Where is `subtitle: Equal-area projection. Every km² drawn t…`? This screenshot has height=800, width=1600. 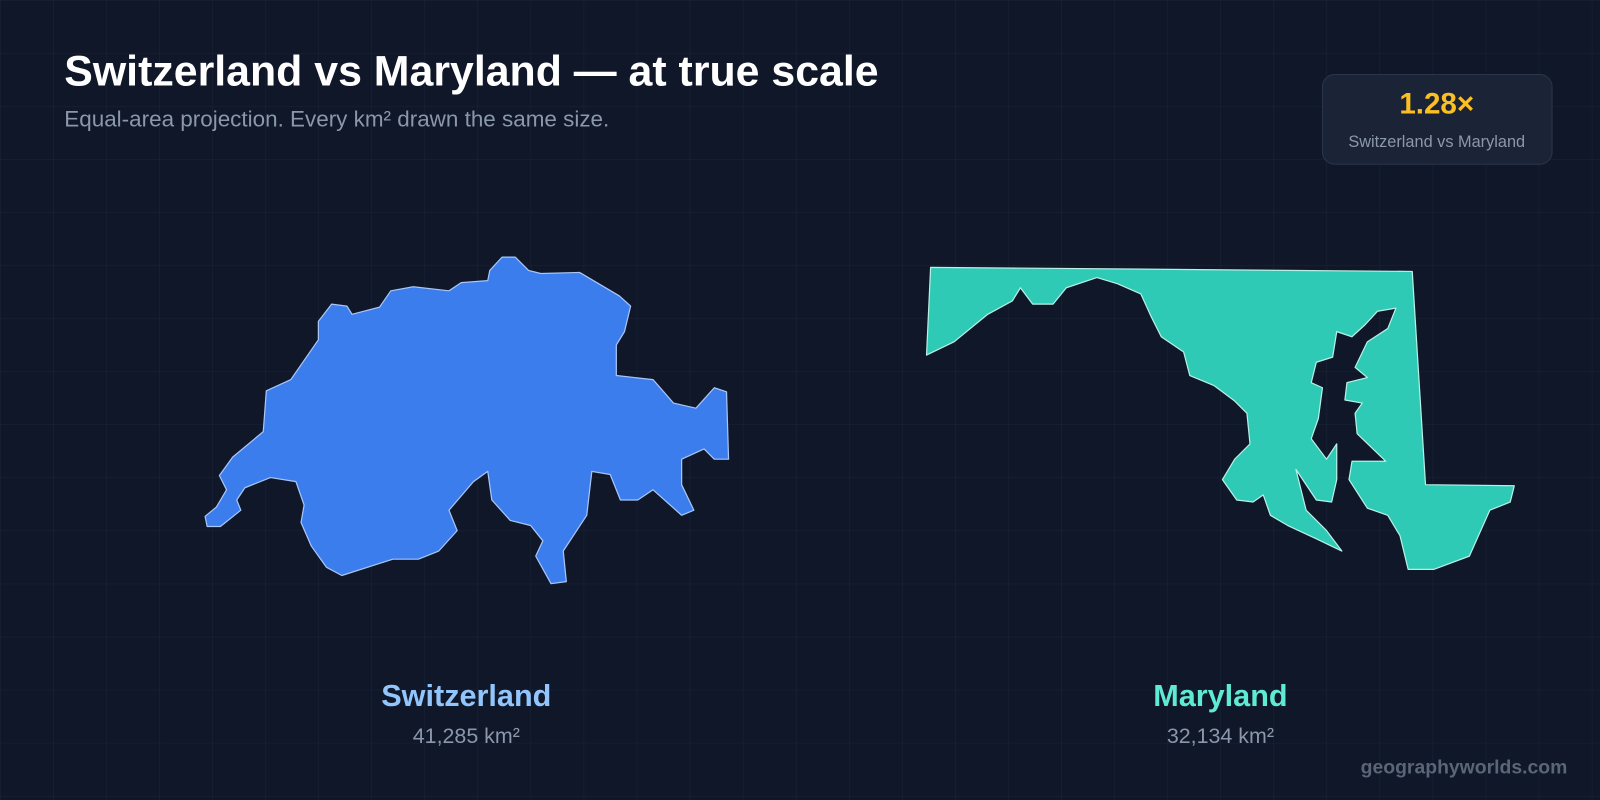 subtitle: Equal-area projection. Every km² drawn t… is located at coordinates (336, 119).